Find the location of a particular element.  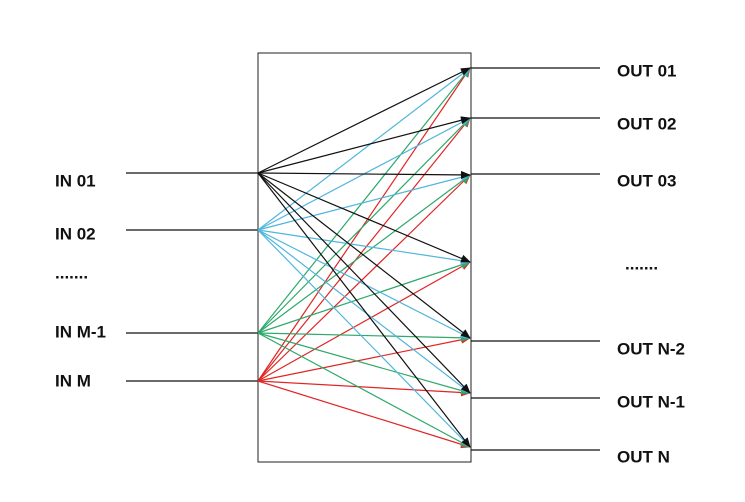

output-label: OUT N is located at coordinates (643, 456).